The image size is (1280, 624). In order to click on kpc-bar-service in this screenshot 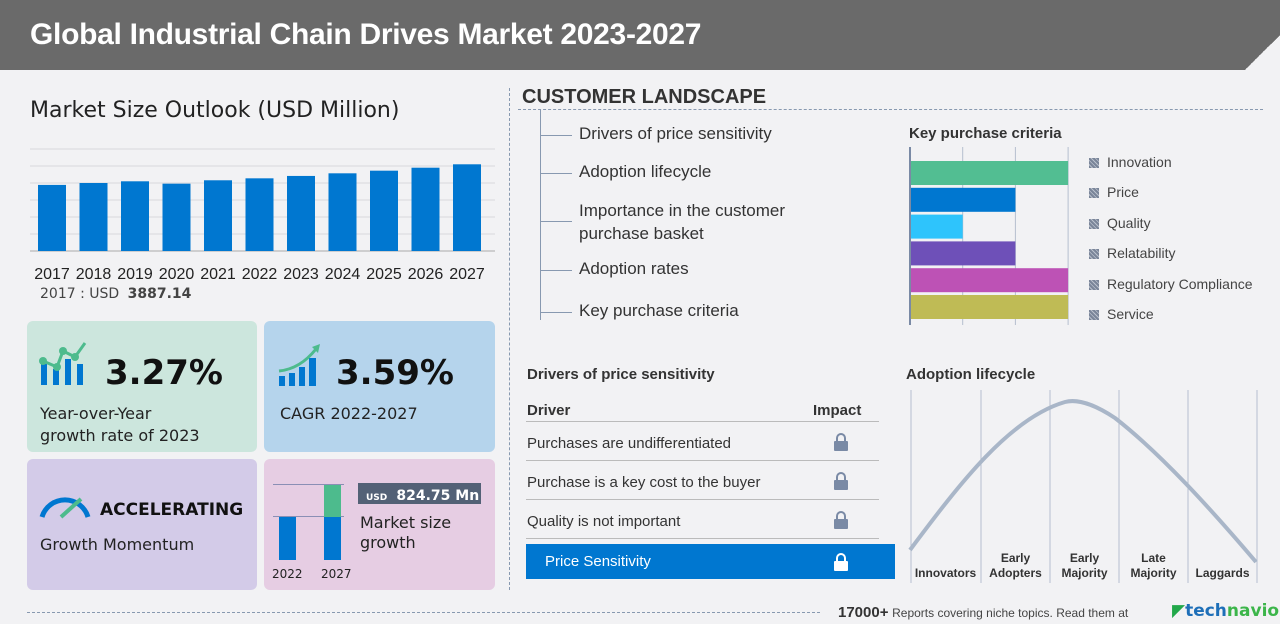, I will do `click(990, 307)`.